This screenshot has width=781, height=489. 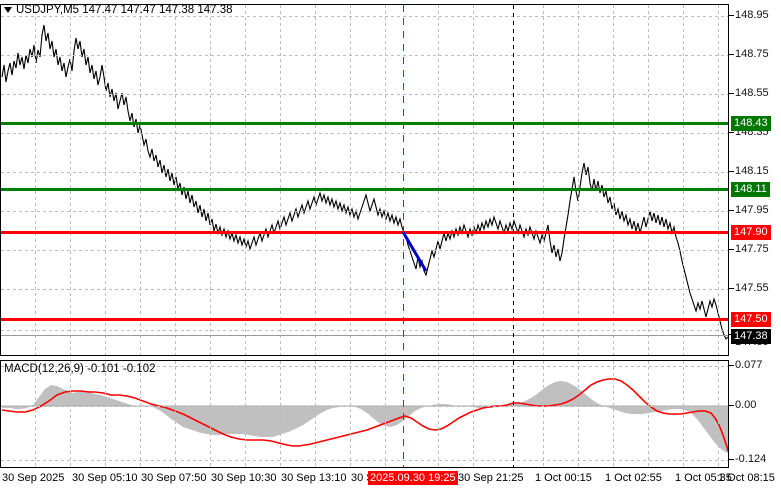 What do you see at coordinates (752, 54) in the screenshot?
I see `price-tick-label: 148.75` at bounding box center [752, 54].